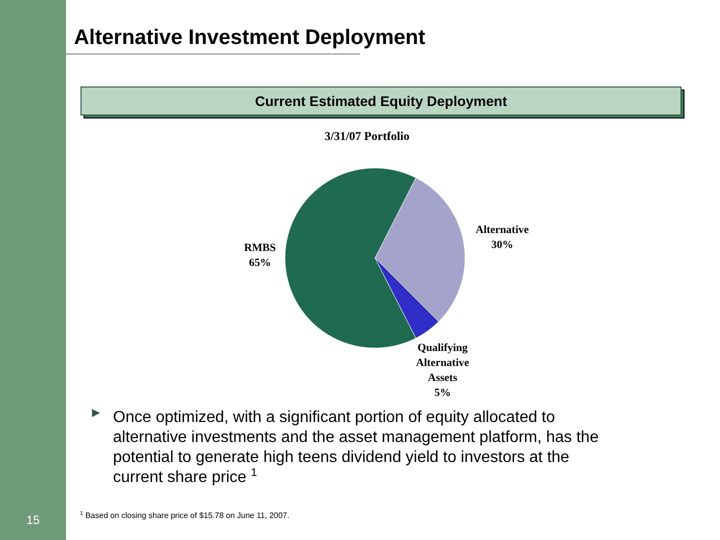 The image size is (720, 540). I want to click on text: 15, so click(33, 520).